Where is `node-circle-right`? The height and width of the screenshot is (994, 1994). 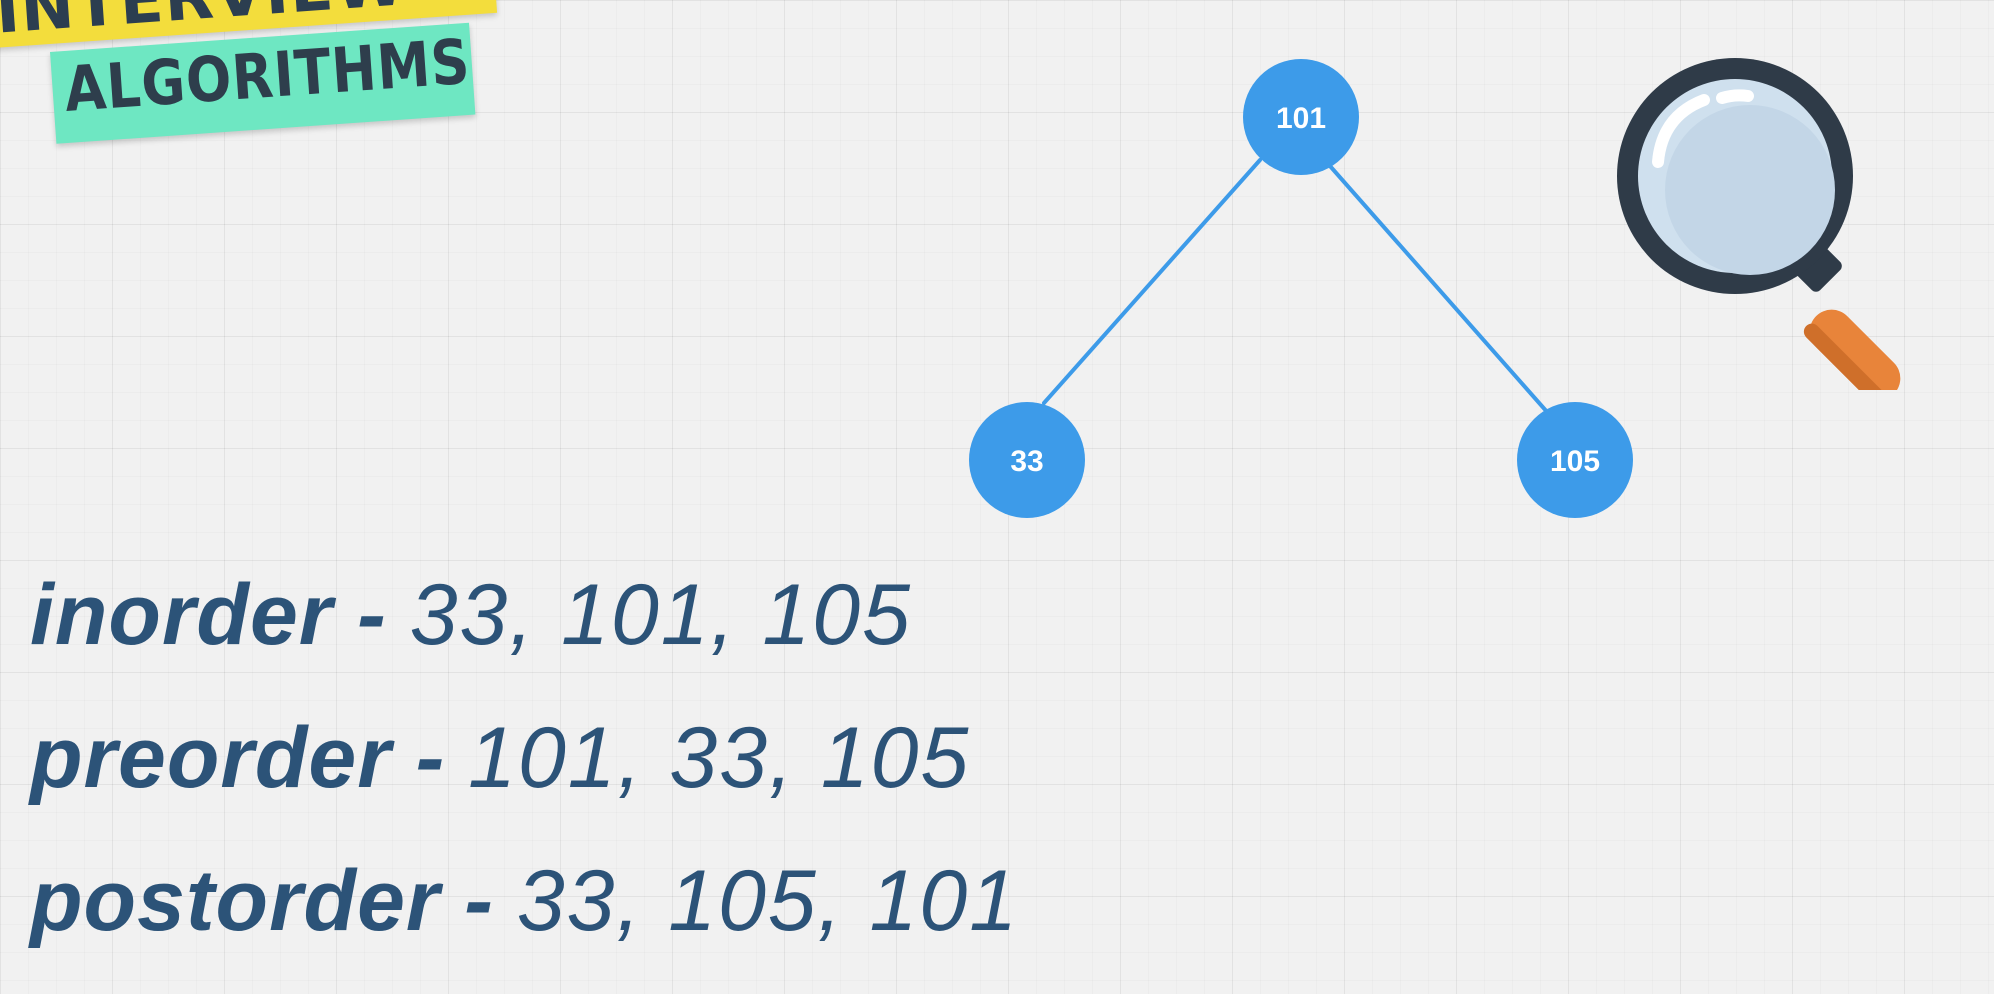
node-circle-right is located at coordinates (1575, 460).